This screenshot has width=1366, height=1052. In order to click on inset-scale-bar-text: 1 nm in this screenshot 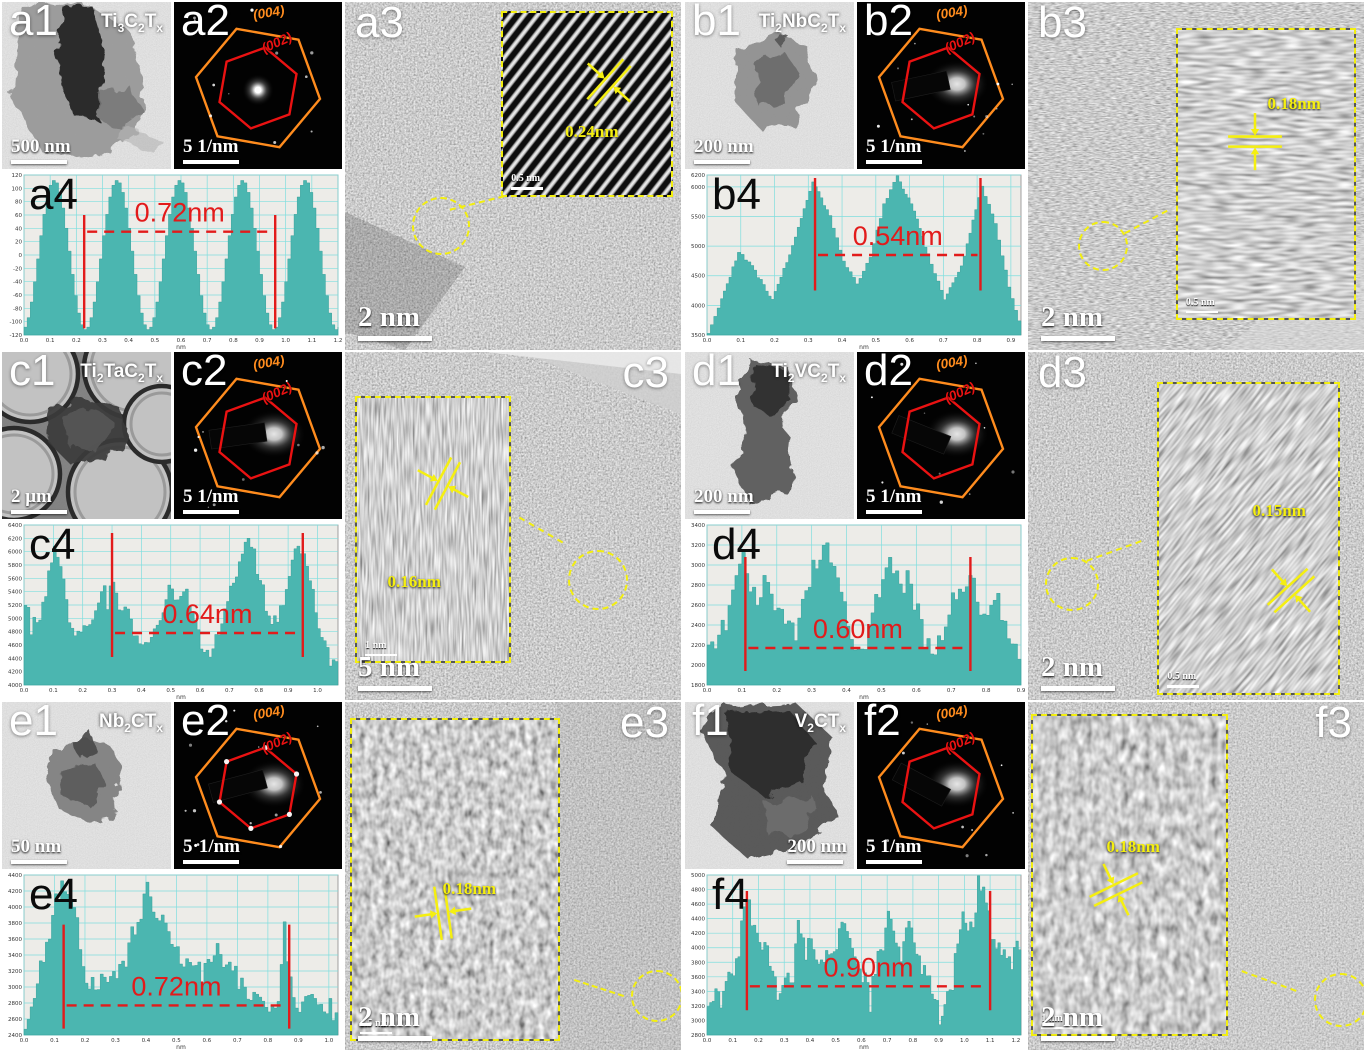, I will do `click(376, 645)`.